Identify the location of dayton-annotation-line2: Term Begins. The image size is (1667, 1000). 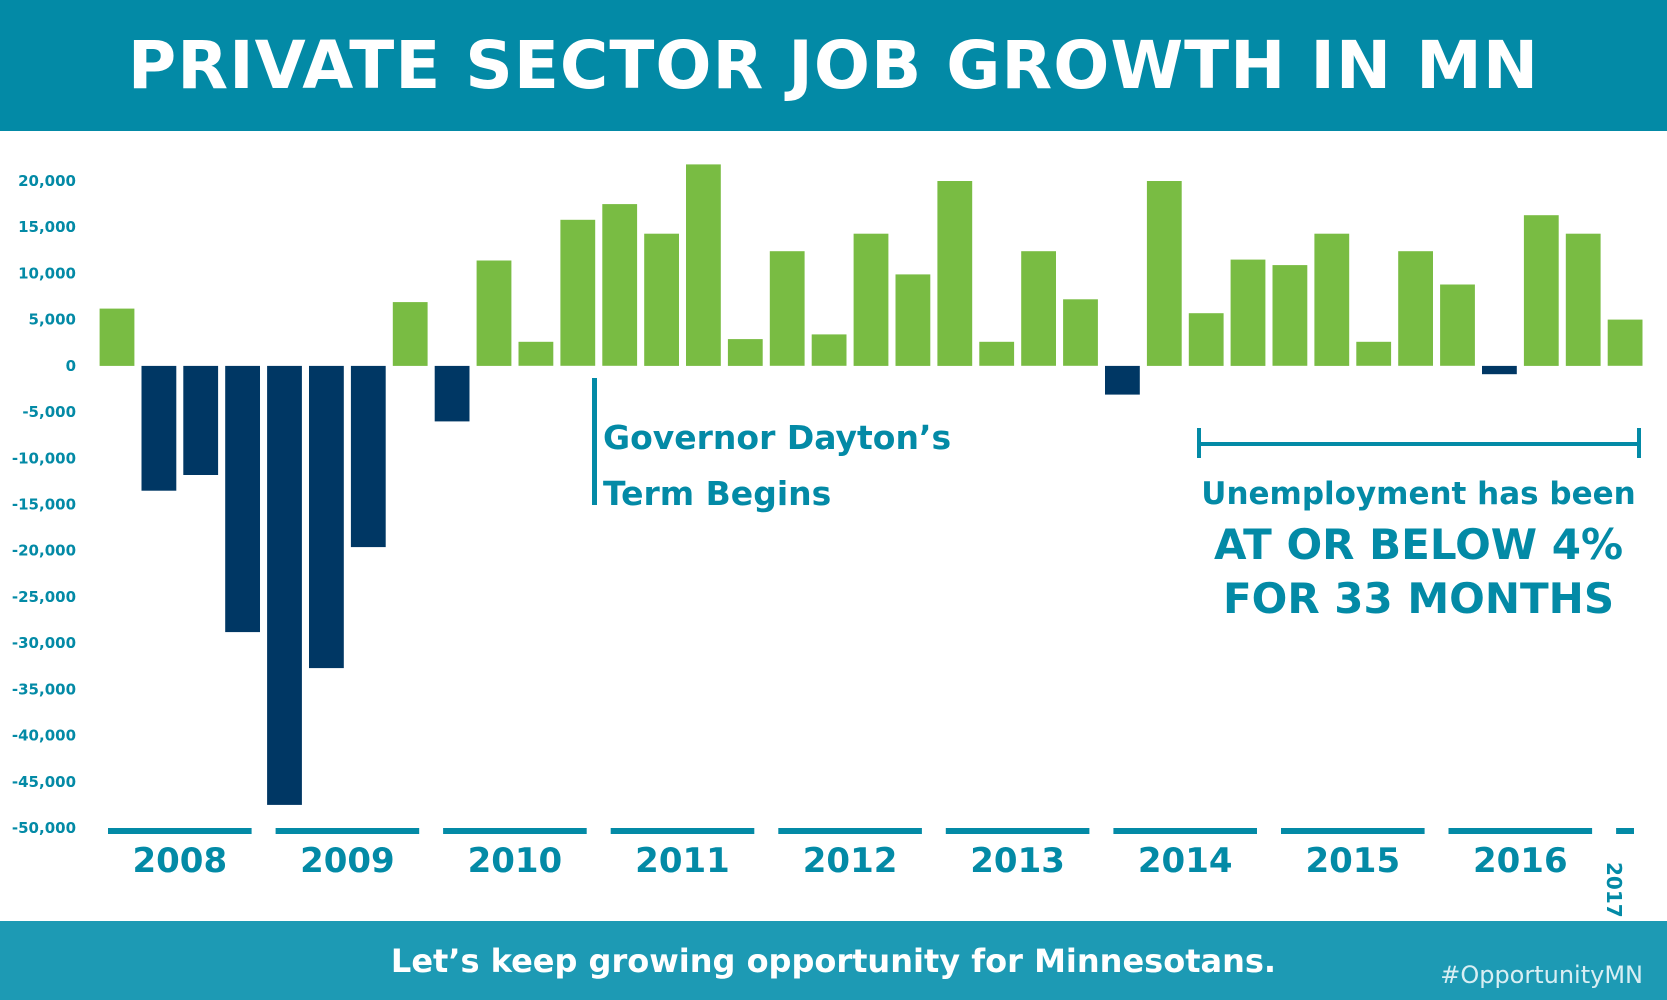
(717, 493).